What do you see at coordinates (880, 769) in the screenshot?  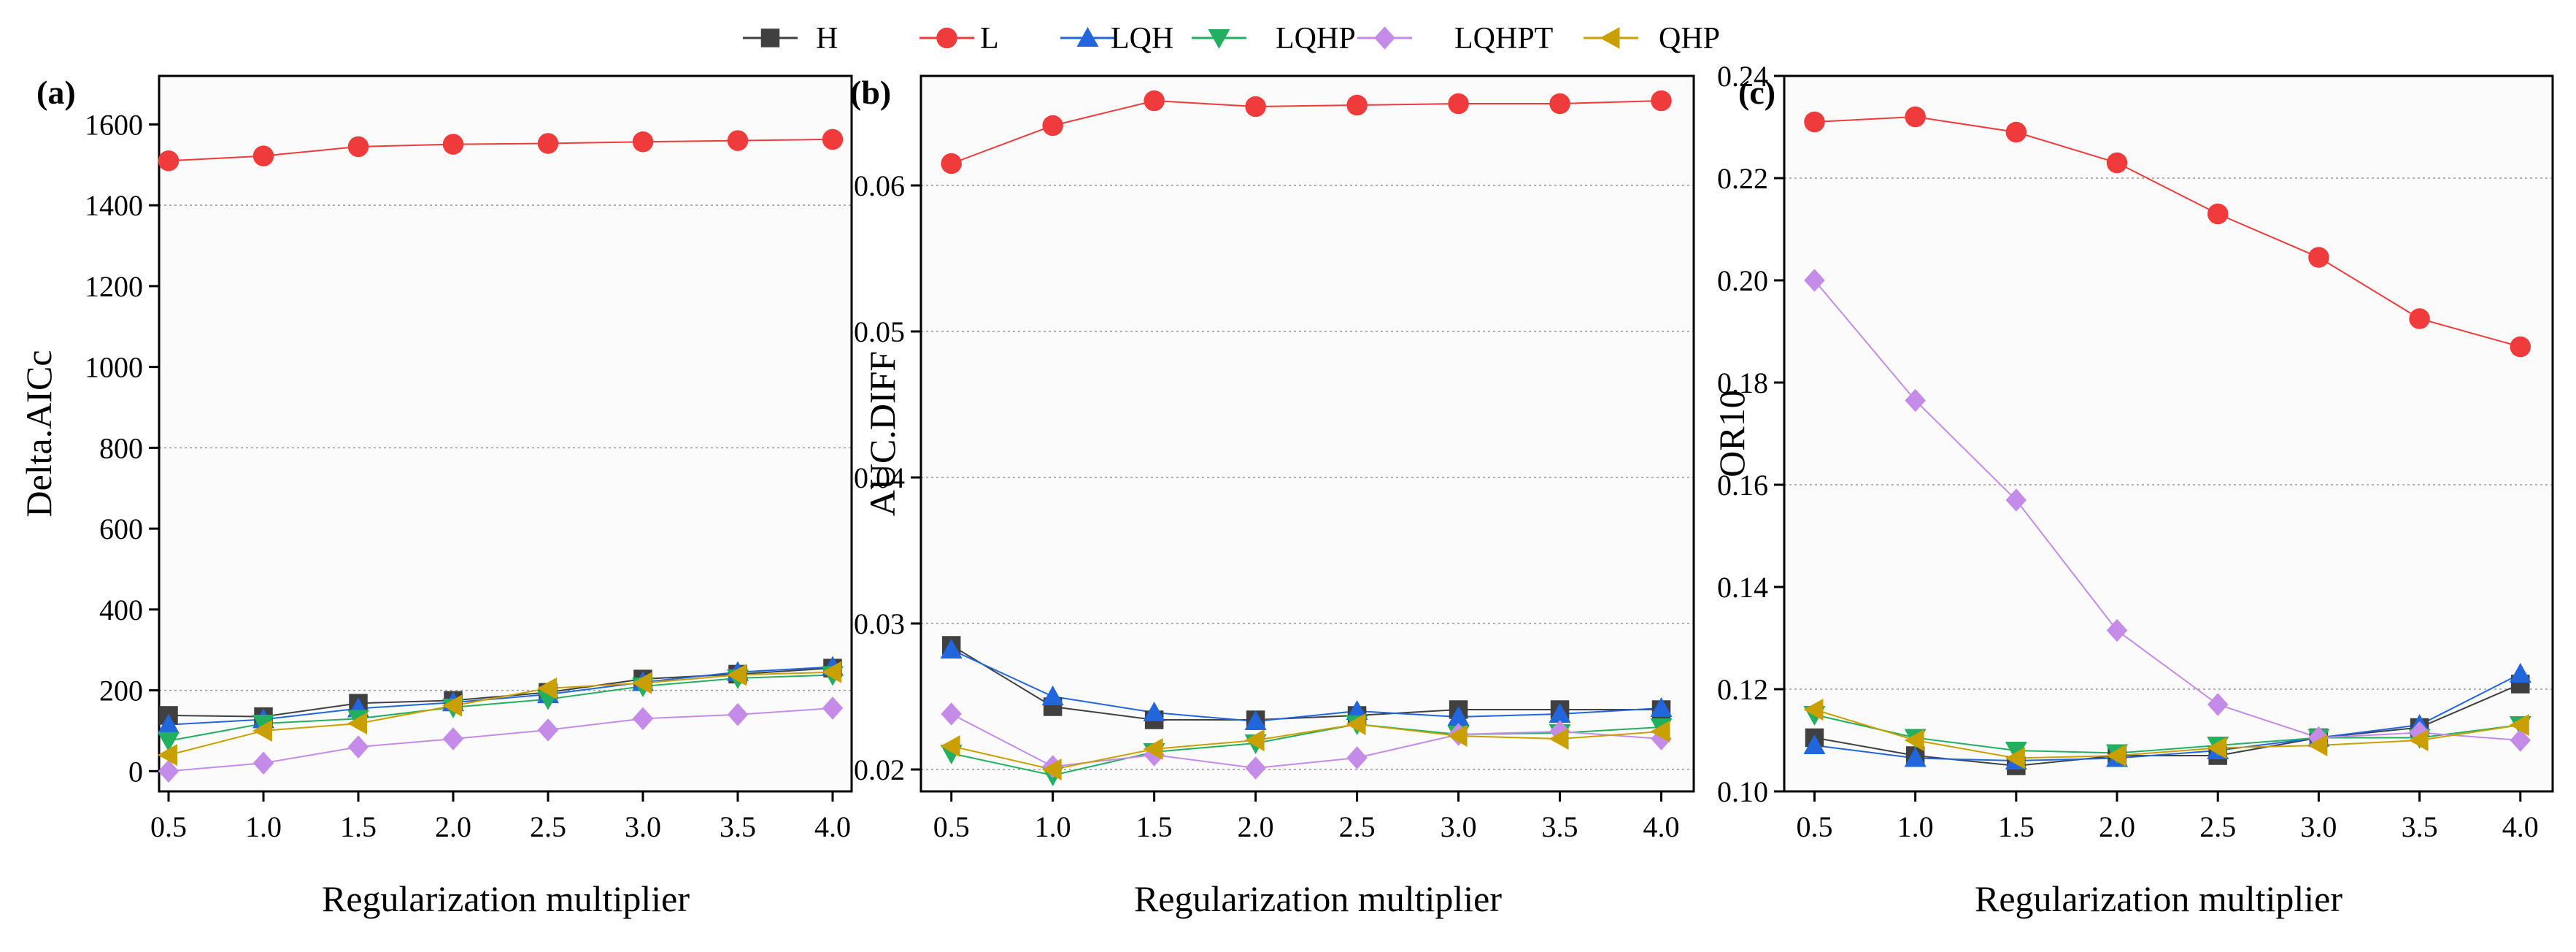 I see `y-tick-label: 0.02` at bounding box center [880, 769].